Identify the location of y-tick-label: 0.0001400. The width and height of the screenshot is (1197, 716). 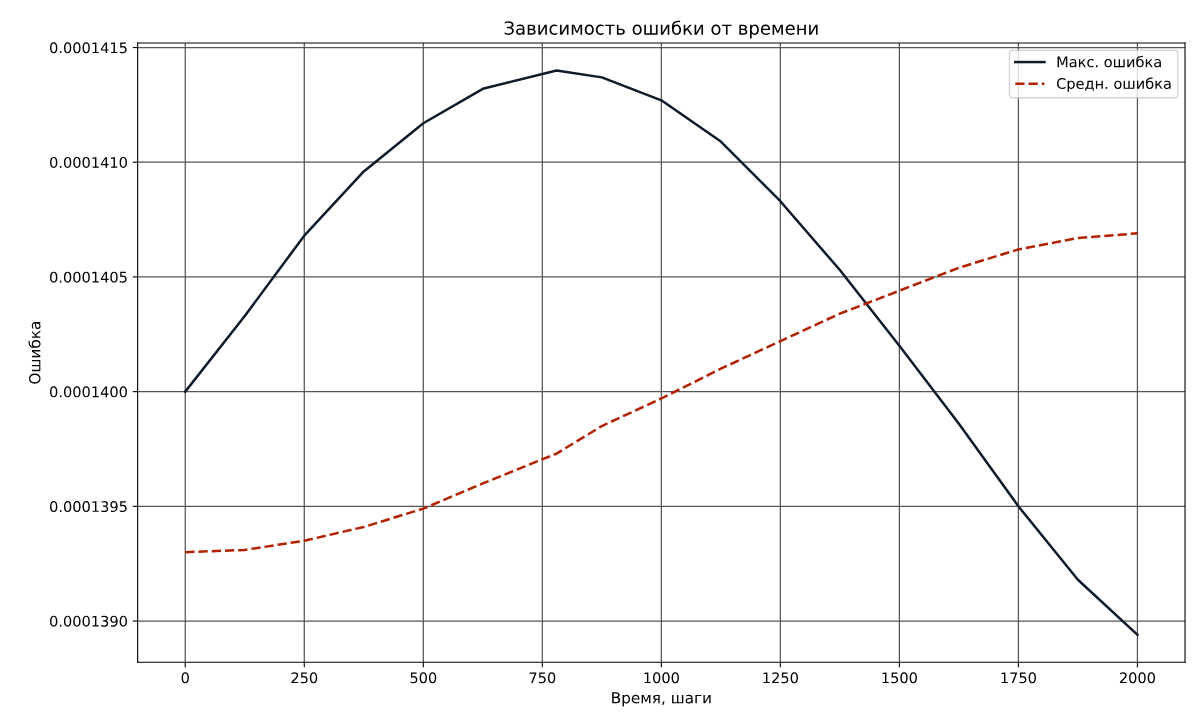
(88, 392).